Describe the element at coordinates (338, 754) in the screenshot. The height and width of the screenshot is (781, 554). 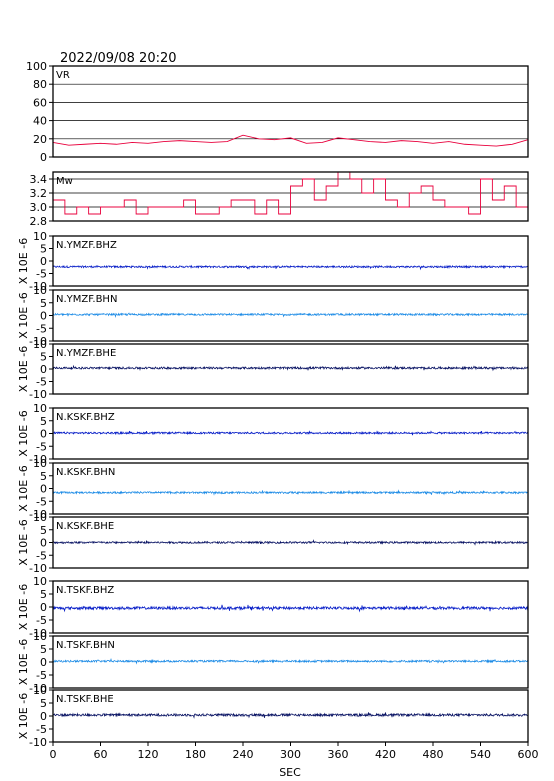
I see `x-tick-label: 360` at that location.